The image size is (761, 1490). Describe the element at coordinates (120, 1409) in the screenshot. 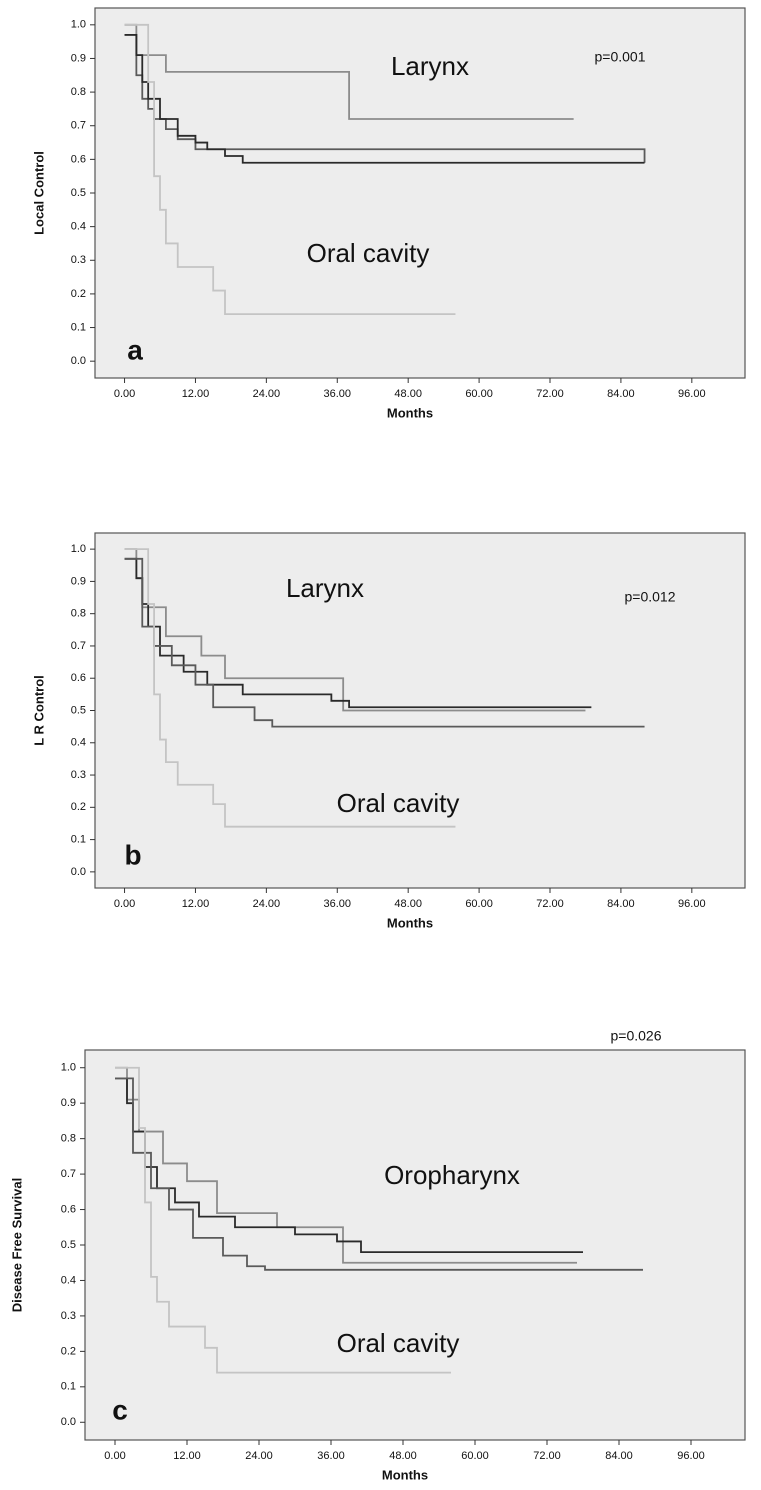

I see `panel-letter: c` at that location.